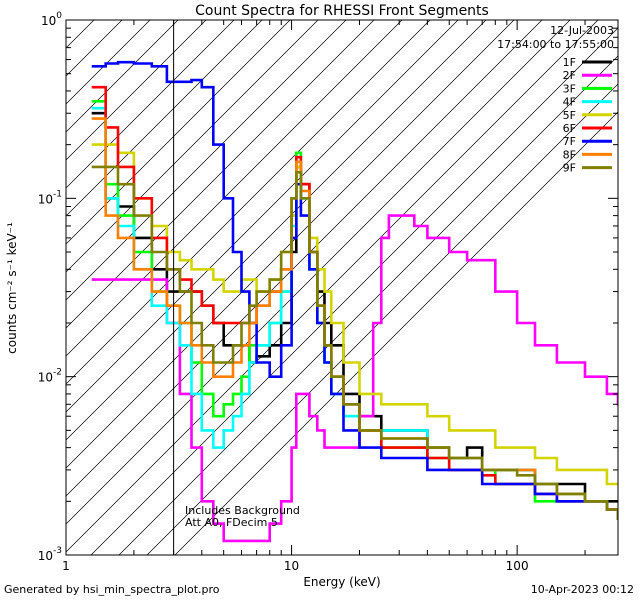  What do you see at coordinates (569, 115) in the screenshot?
I see `legend-label: 5F` at bounding box center [569, 115].